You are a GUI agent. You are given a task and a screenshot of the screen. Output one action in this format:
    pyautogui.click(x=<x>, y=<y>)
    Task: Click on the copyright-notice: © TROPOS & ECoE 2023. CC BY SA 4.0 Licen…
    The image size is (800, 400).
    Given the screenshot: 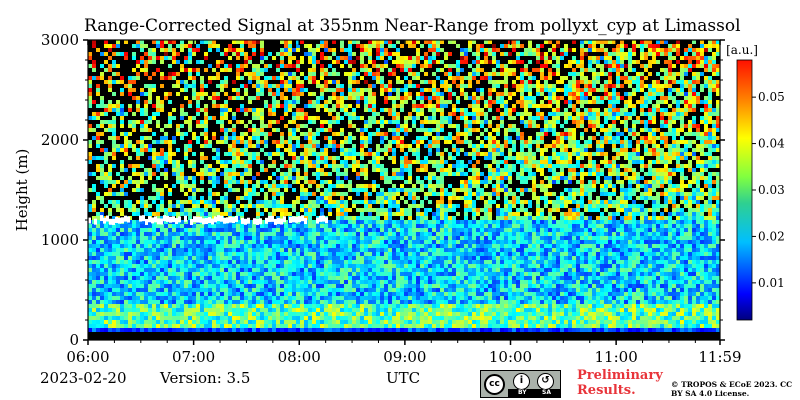 What is the action you would take?
    pyautogui.click(x=732, y=389)
    